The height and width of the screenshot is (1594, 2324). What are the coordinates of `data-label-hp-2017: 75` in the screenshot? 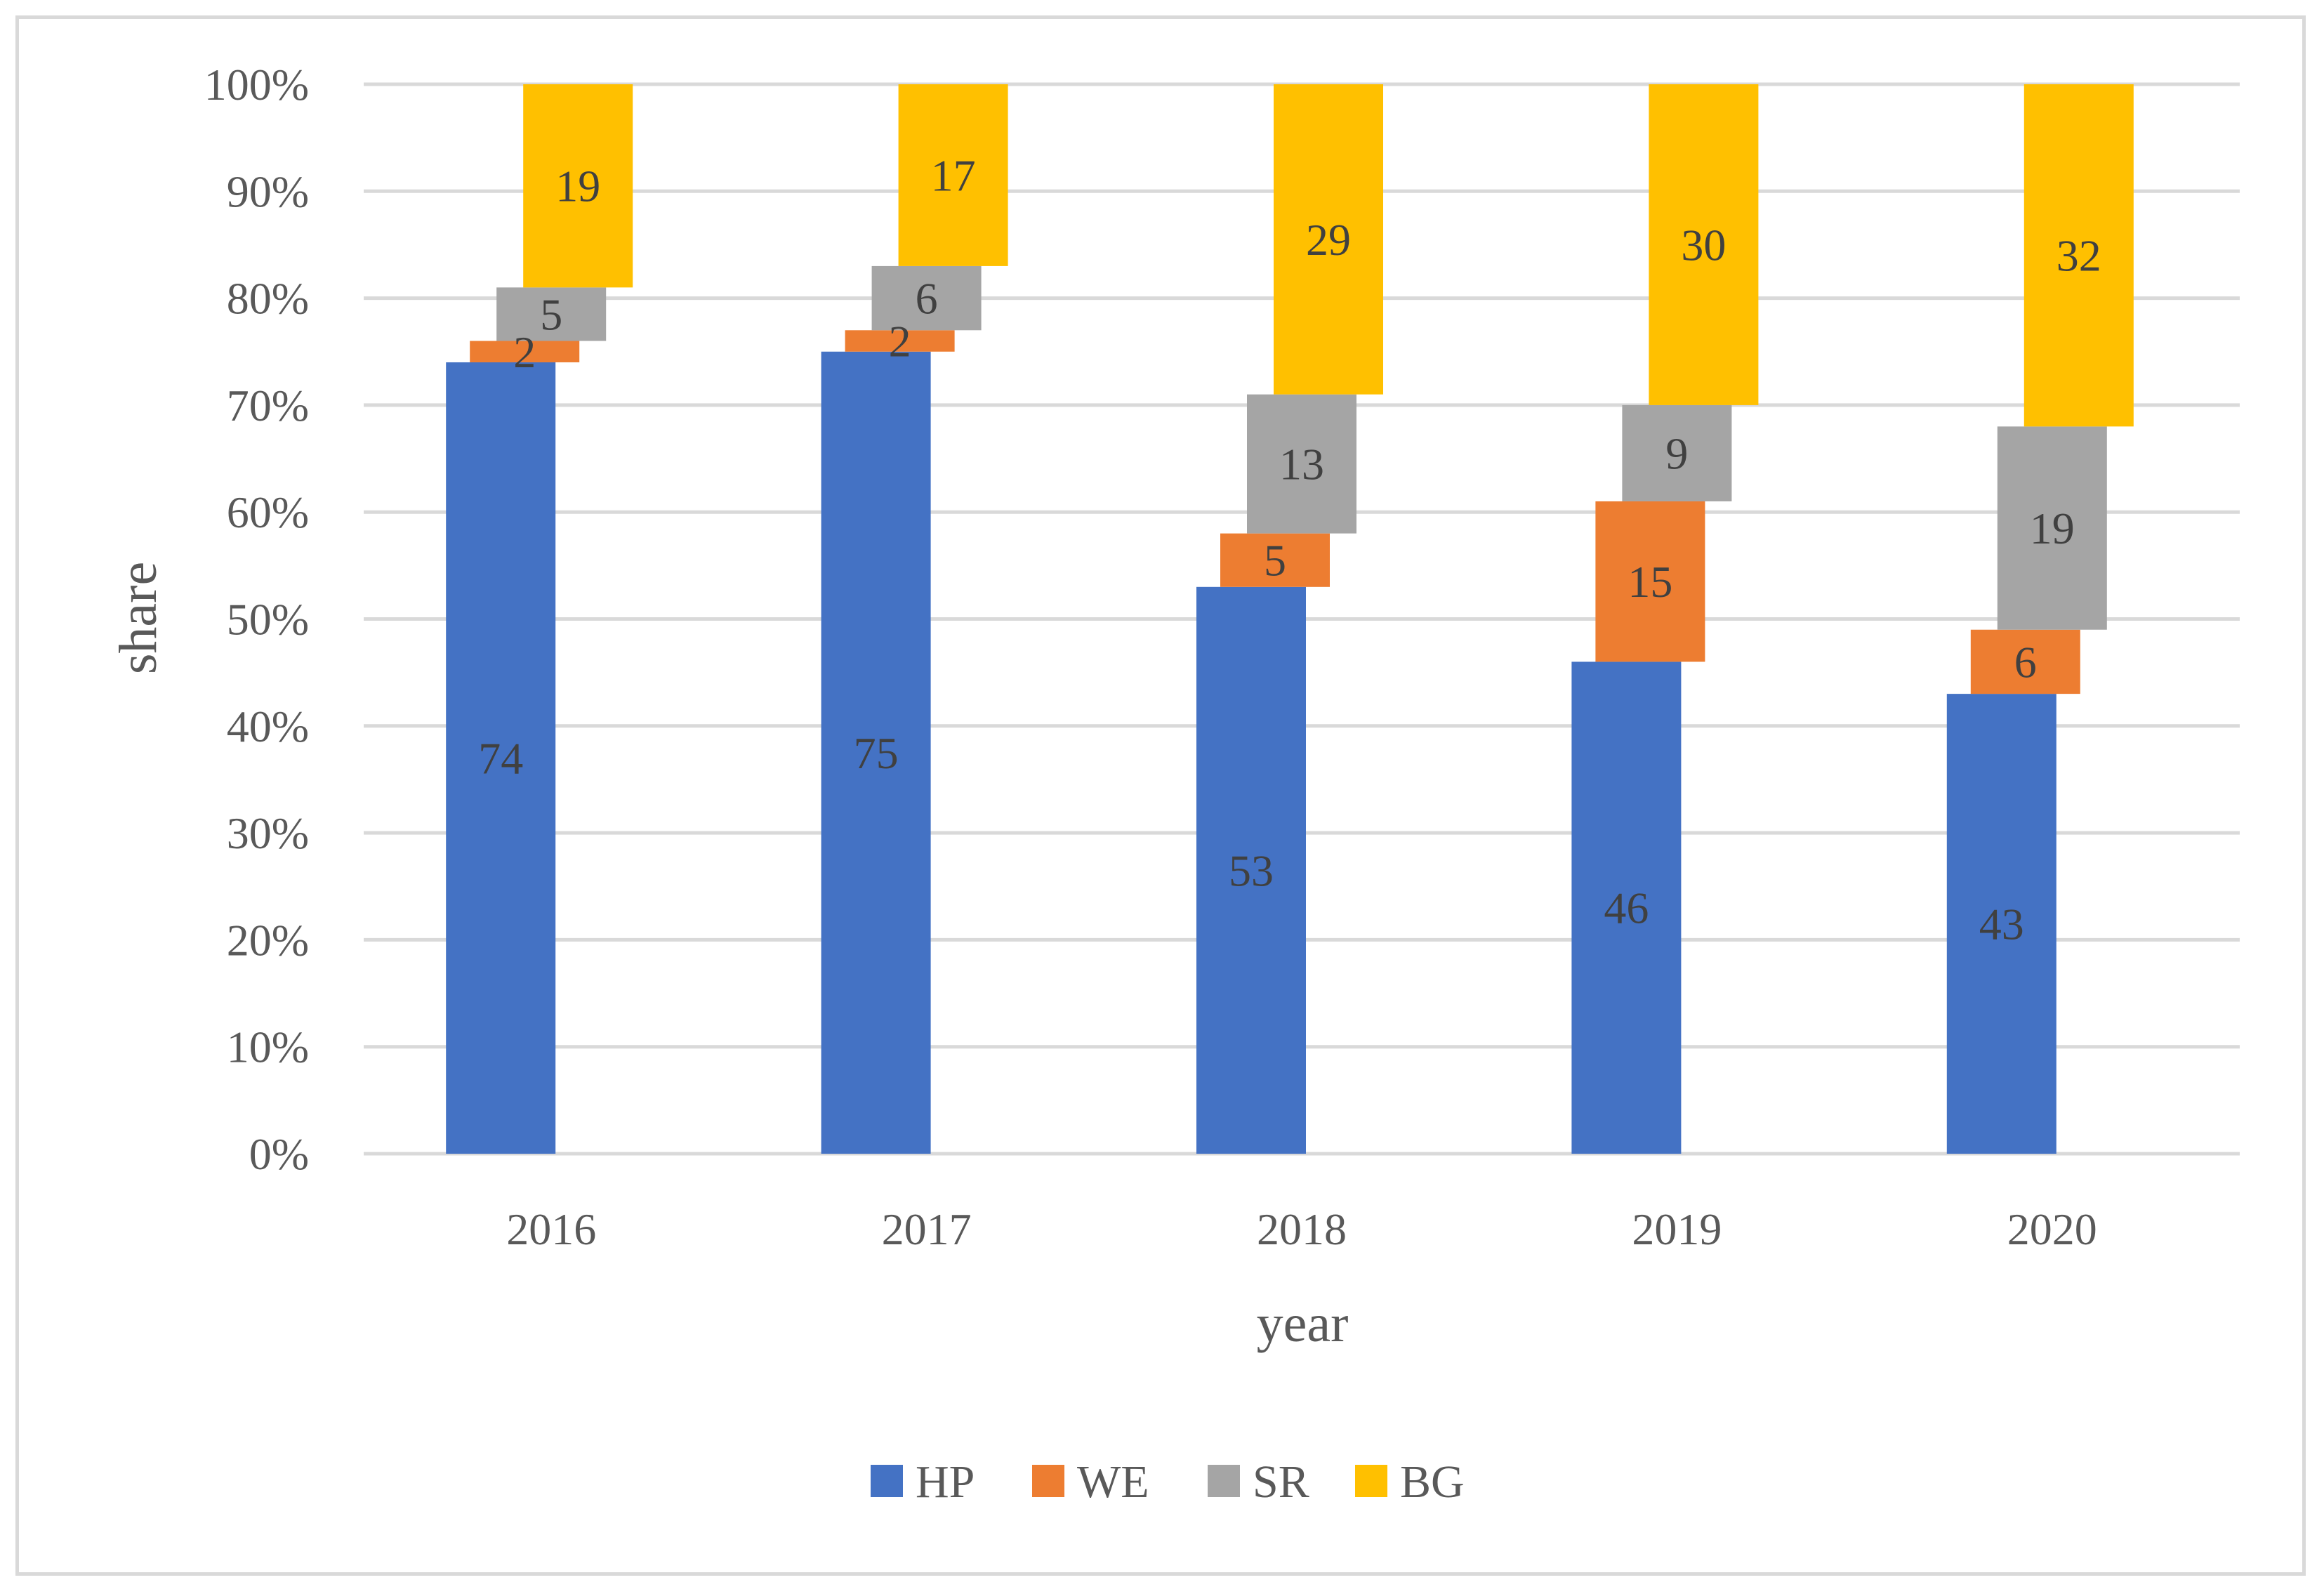 It's located at (876, 753).